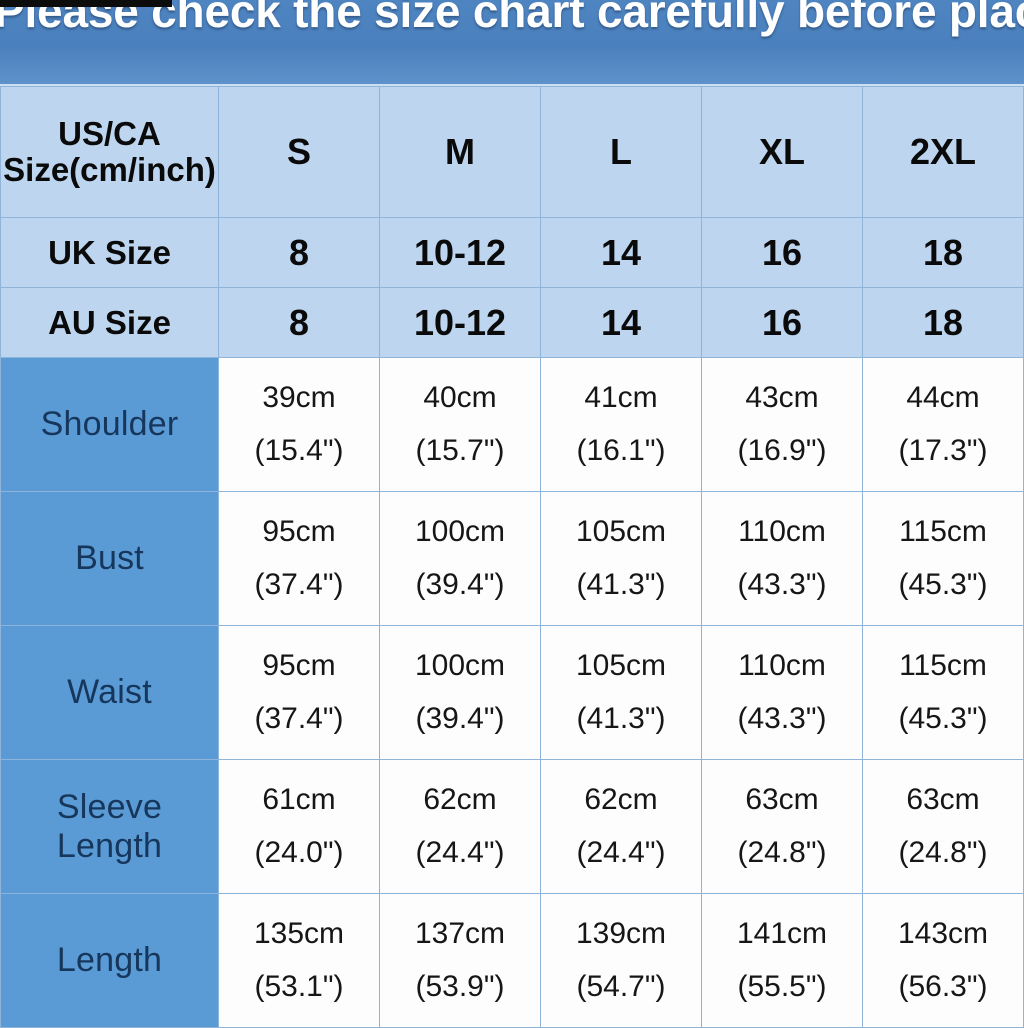 The image size is (1024, 1028). Describe the element at coordinates (943, 933) in the screenshot. I see `length-2xl-cm: 143cm` at that location.